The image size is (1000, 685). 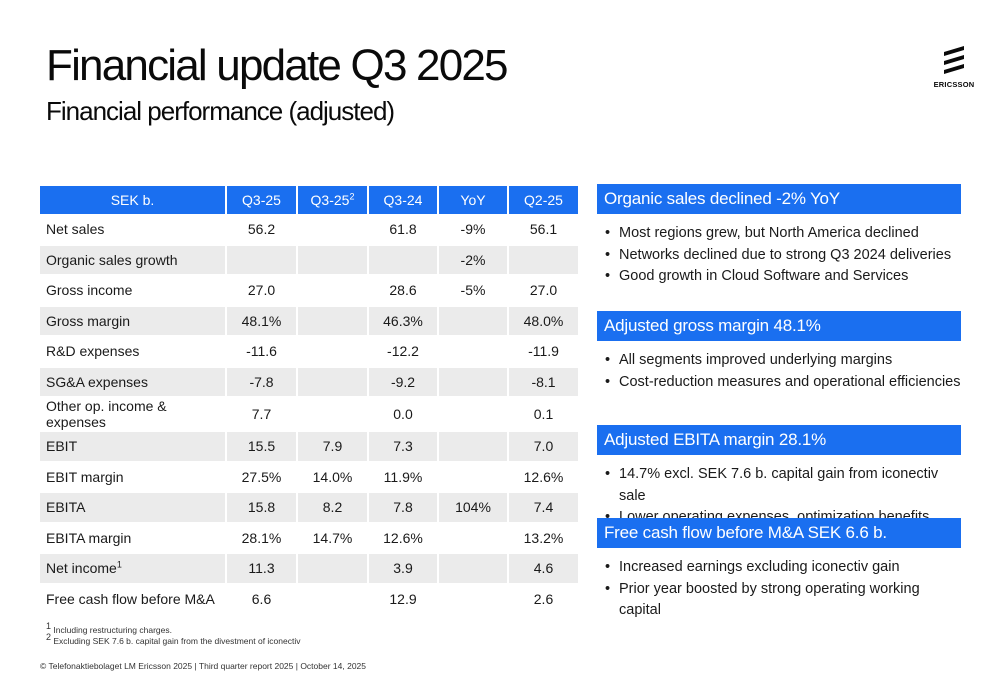 What do you see at coordinates (112, 259) in the screenshot?
I see `row-label-text: Organic sales growth` at bounding box center [112, 259].